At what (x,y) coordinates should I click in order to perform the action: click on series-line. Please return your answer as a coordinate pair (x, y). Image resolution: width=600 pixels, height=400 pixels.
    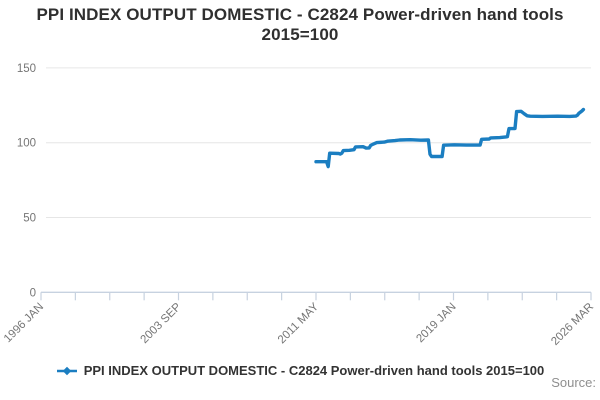
    Looking at the image, I should click on (450, 138).